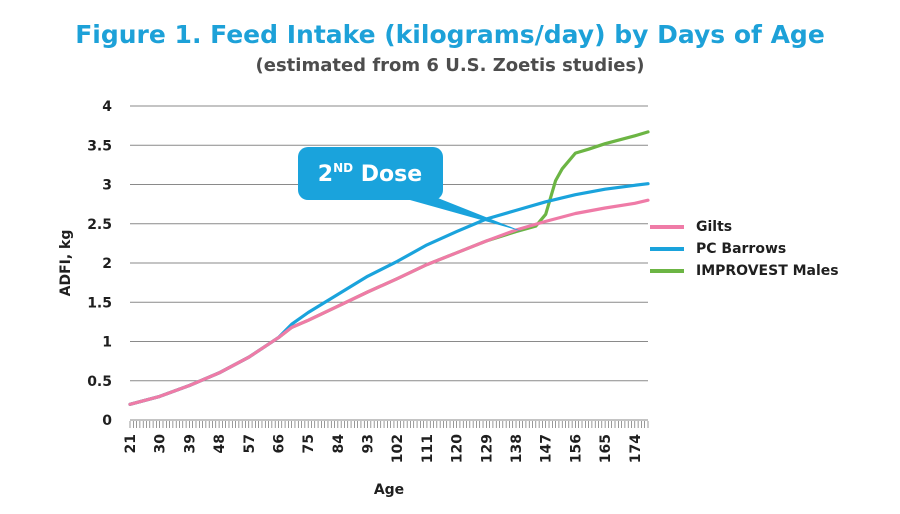 Image resolution: width=900 pixels, height=514 pixels. Describe the element at coordinates (66, 263) in the screenshot. I see `y-axis-label: ADFI, kg` at that location.